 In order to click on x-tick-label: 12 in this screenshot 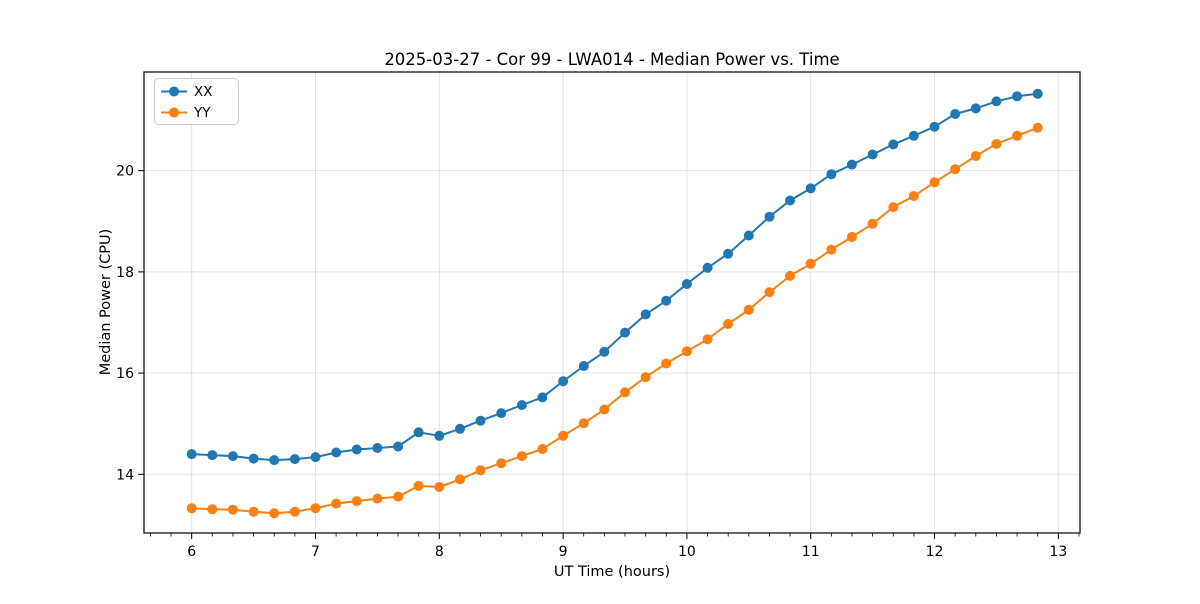, I will do `click(935, 552)`.